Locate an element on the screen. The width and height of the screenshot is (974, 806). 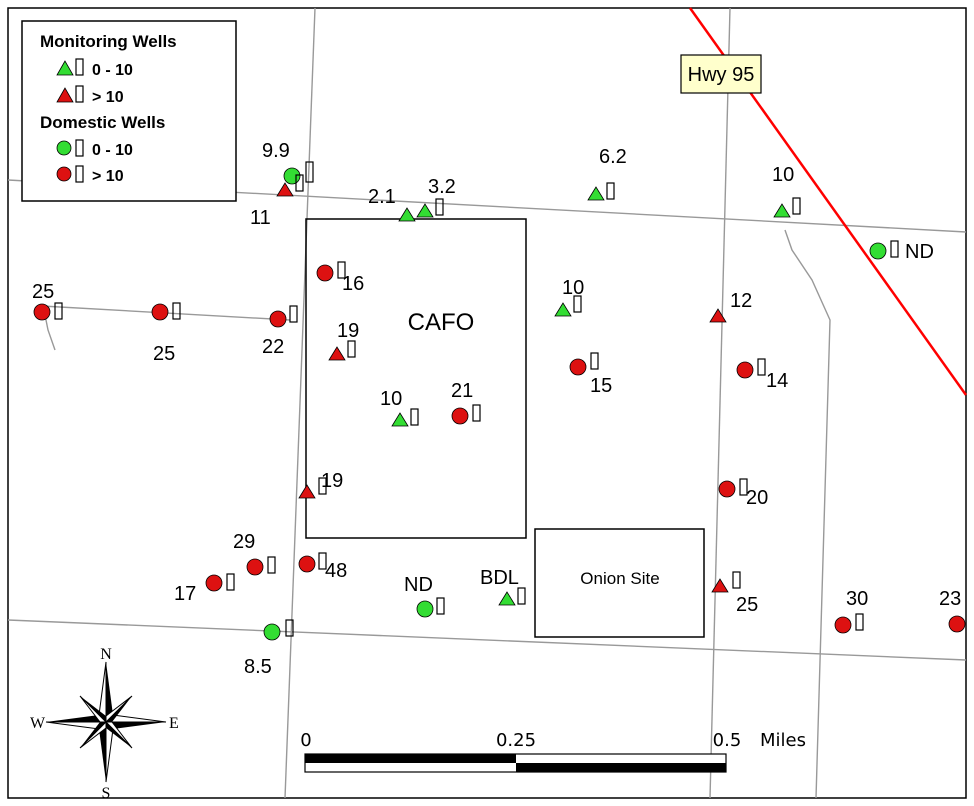
domestic-well: 48 is located at coordinates (322, 567).